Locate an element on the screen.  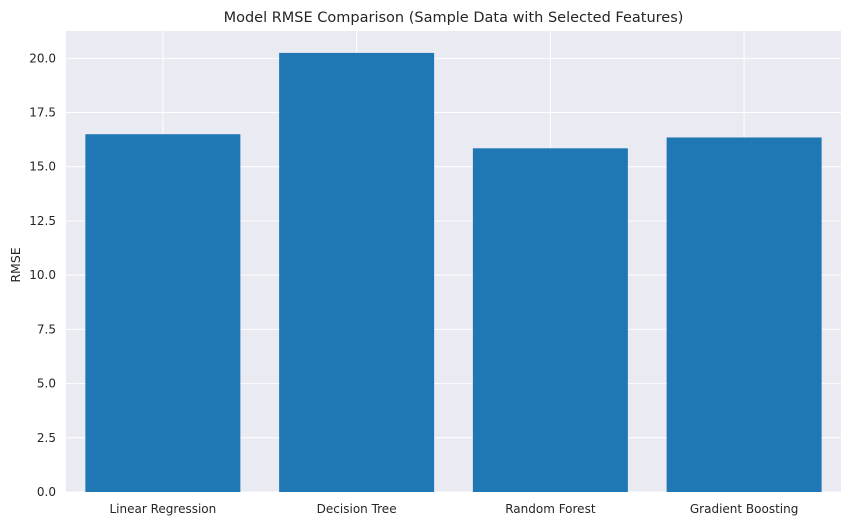
bar-random-forest is located at coordinates (550, 320).